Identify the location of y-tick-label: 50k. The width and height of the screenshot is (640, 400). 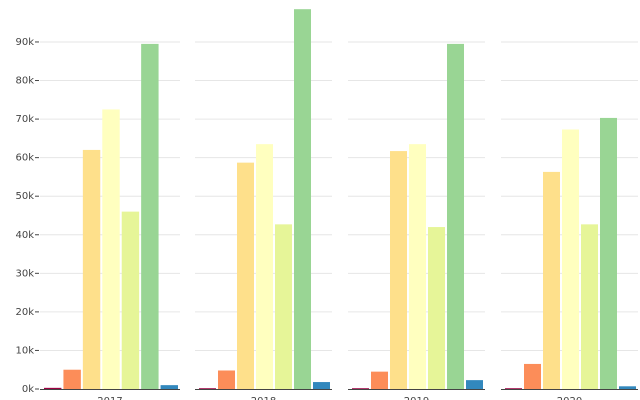
(24, 196).